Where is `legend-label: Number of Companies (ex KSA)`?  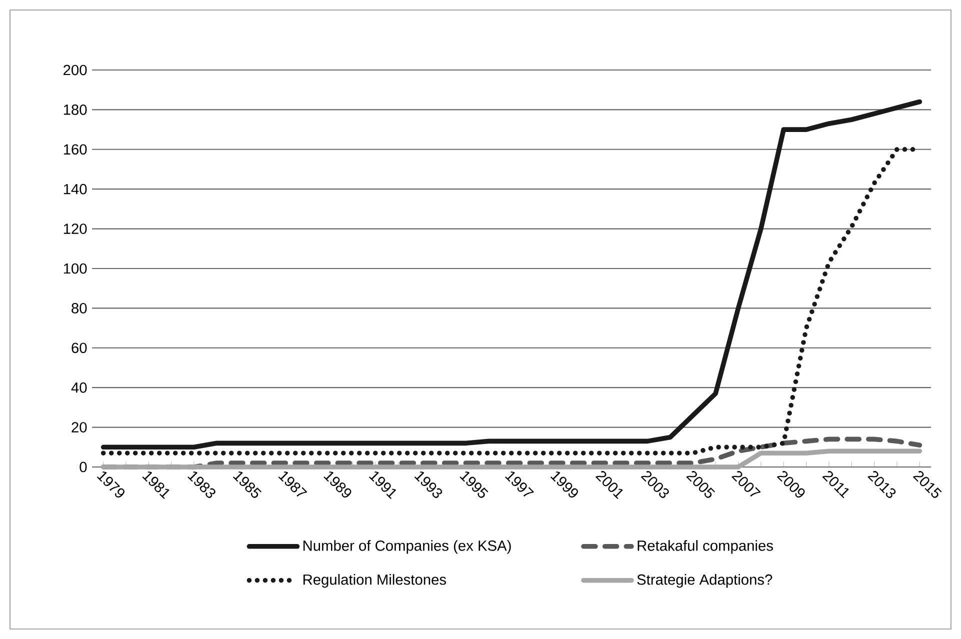
legend-label: Number of Companies (ex KSA) is located at coordinates (407, 547).